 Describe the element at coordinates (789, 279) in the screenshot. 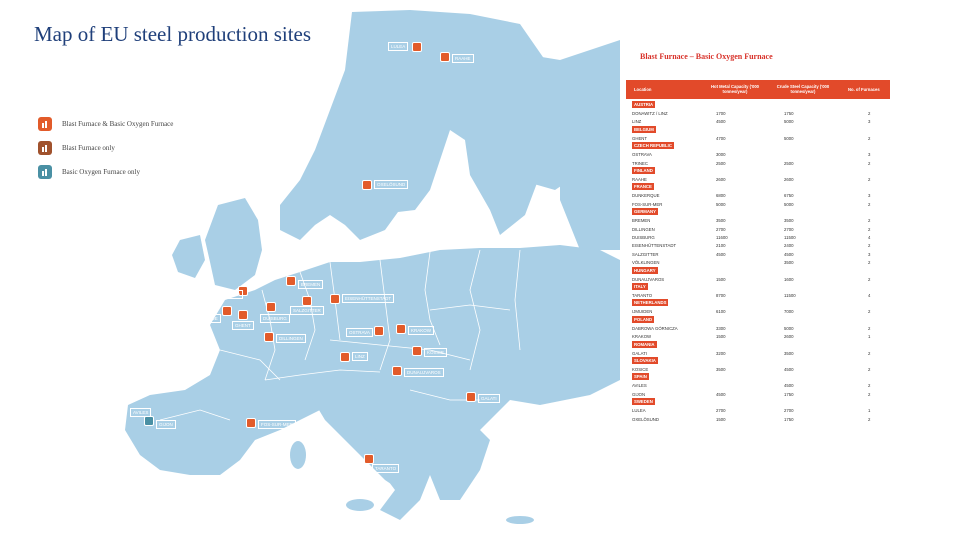

I see `table-cell: 1600` at that location.